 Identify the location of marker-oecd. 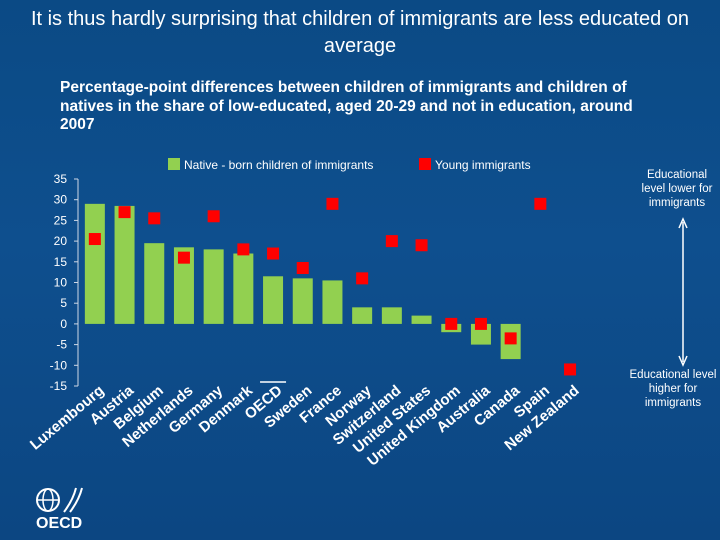
(273, 253).